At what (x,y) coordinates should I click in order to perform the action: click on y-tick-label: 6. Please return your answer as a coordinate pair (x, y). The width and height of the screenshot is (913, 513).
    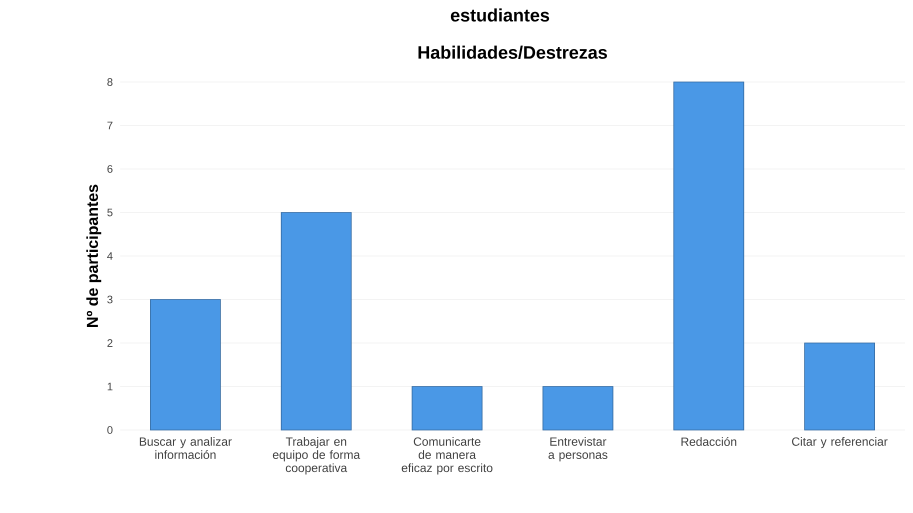
    Looking at the image, I should click on (109, 169).